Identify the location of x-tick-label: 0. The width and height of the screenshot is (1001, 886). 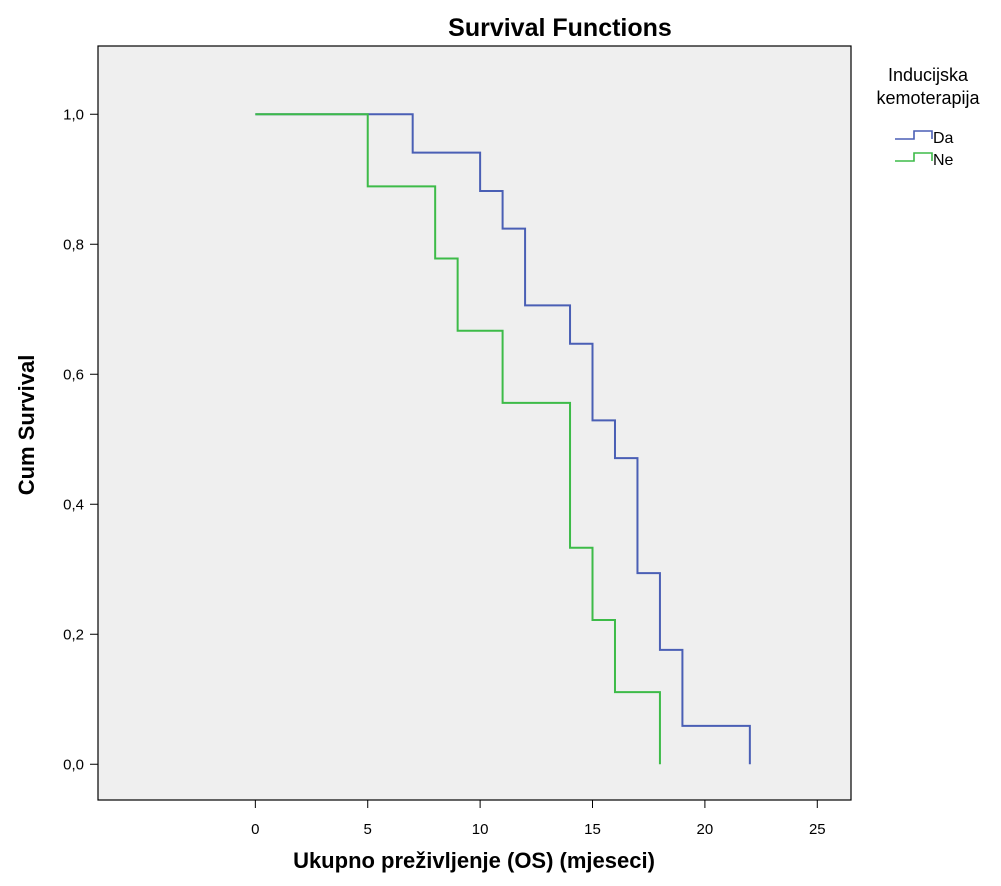
(255, 829).